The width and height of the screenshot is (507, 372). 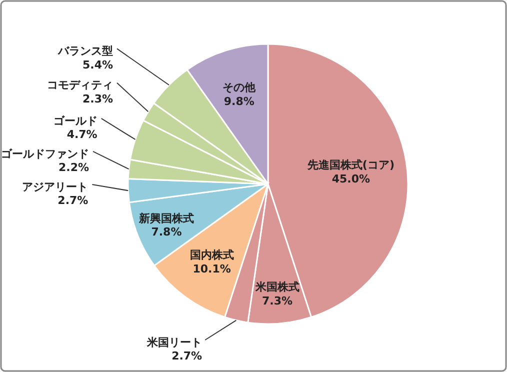 I want to click on data-label: 5.4%, so click(x=97, y=65).